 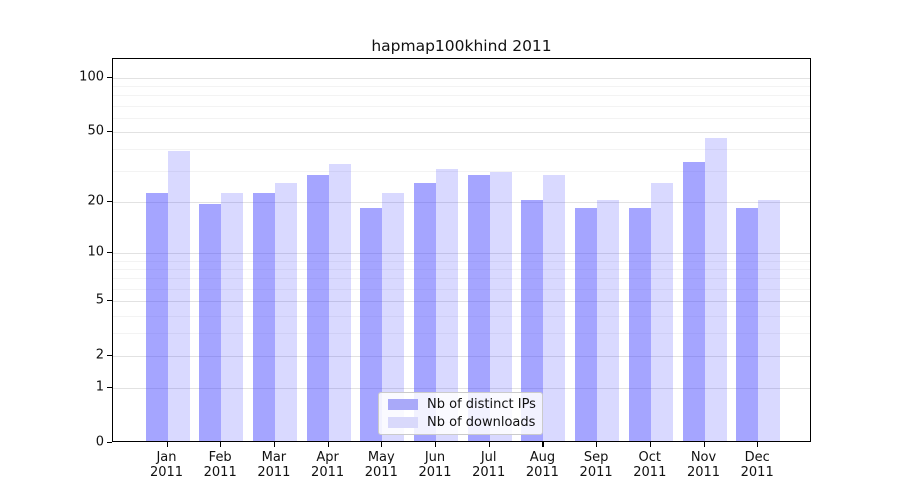 I want to click on y-tick-label: 2, so click(x=99, y=355).